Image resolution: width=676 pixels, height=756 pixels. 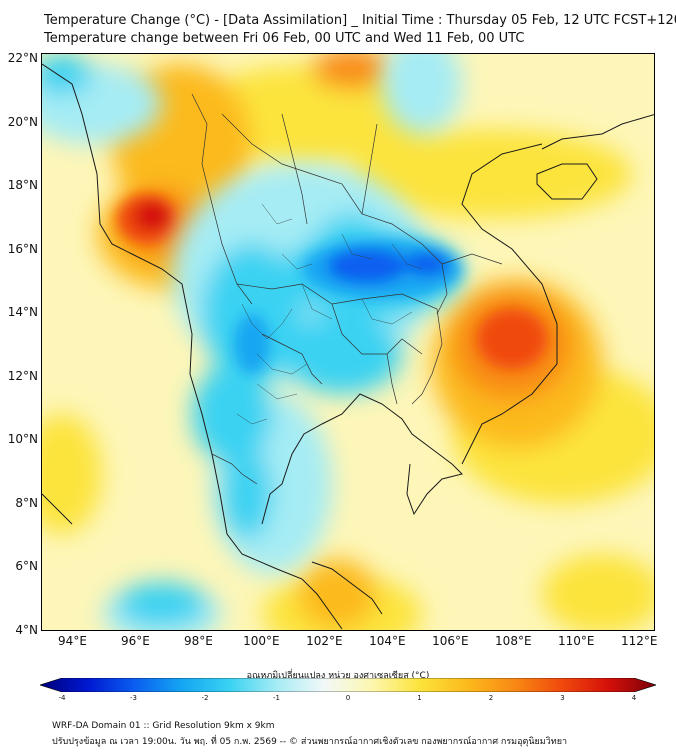 I want to click on hot-anomaly-core, so click(x=332, y=281).